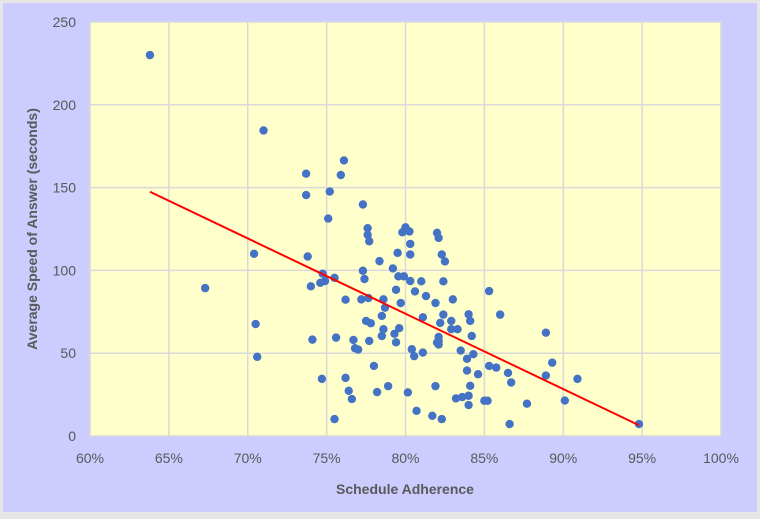 Image resolution: width=760 pixels, height=524 pixels. What do you see at coordinates (65, 105) in the screenshot?
I see `y-tick-label: 200` at bounding box center [65, 105].